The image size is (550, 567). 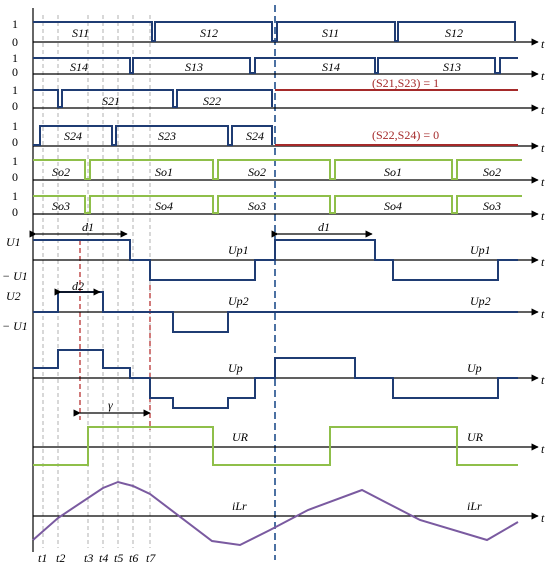 What do you see at coordinates (543, 182) in the screenshot?
I see `row5-t: t` at bounding box center [543, 182].